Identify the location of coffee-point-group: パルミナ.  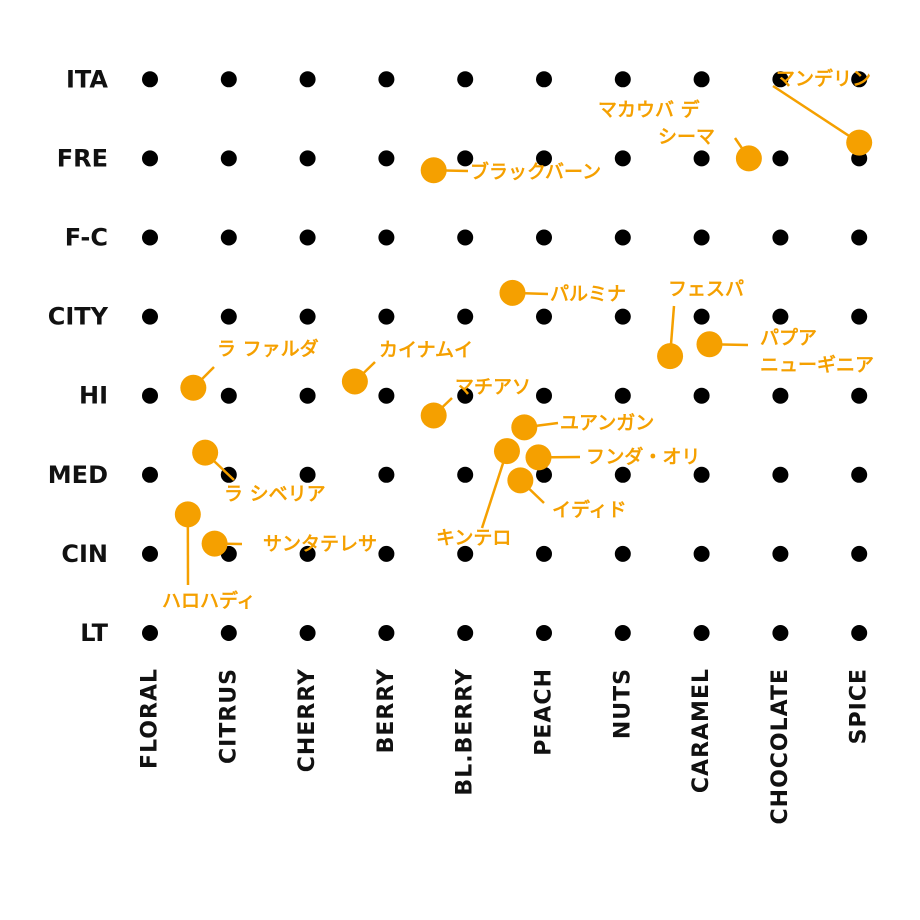
(562, 292).